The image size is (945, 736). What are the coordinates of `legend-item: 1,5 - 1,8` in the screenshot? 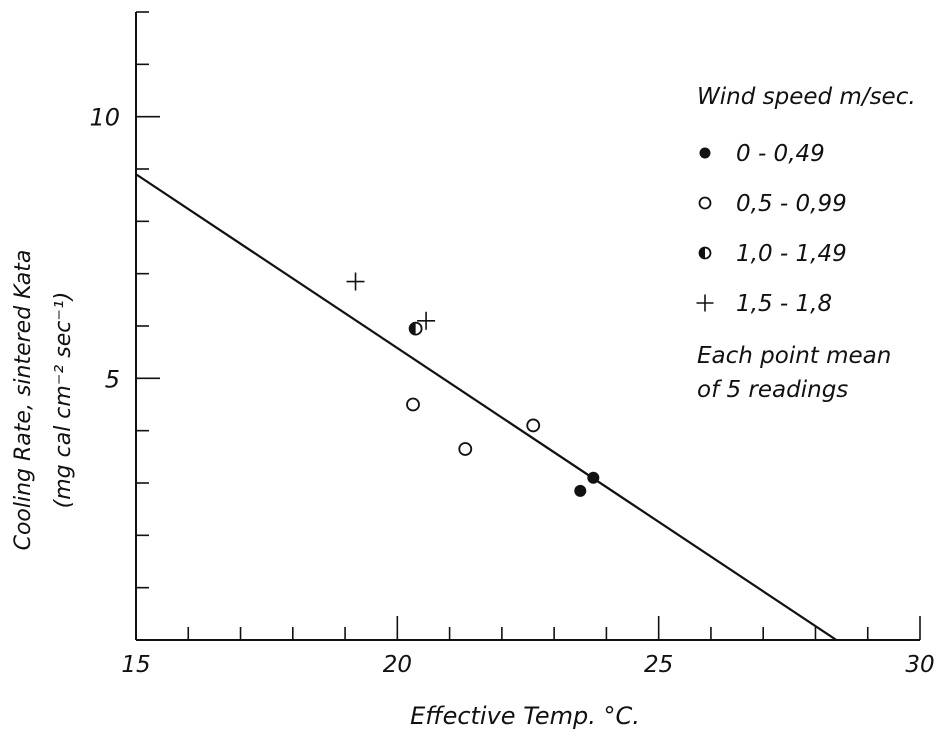 It's located at (764, 304).